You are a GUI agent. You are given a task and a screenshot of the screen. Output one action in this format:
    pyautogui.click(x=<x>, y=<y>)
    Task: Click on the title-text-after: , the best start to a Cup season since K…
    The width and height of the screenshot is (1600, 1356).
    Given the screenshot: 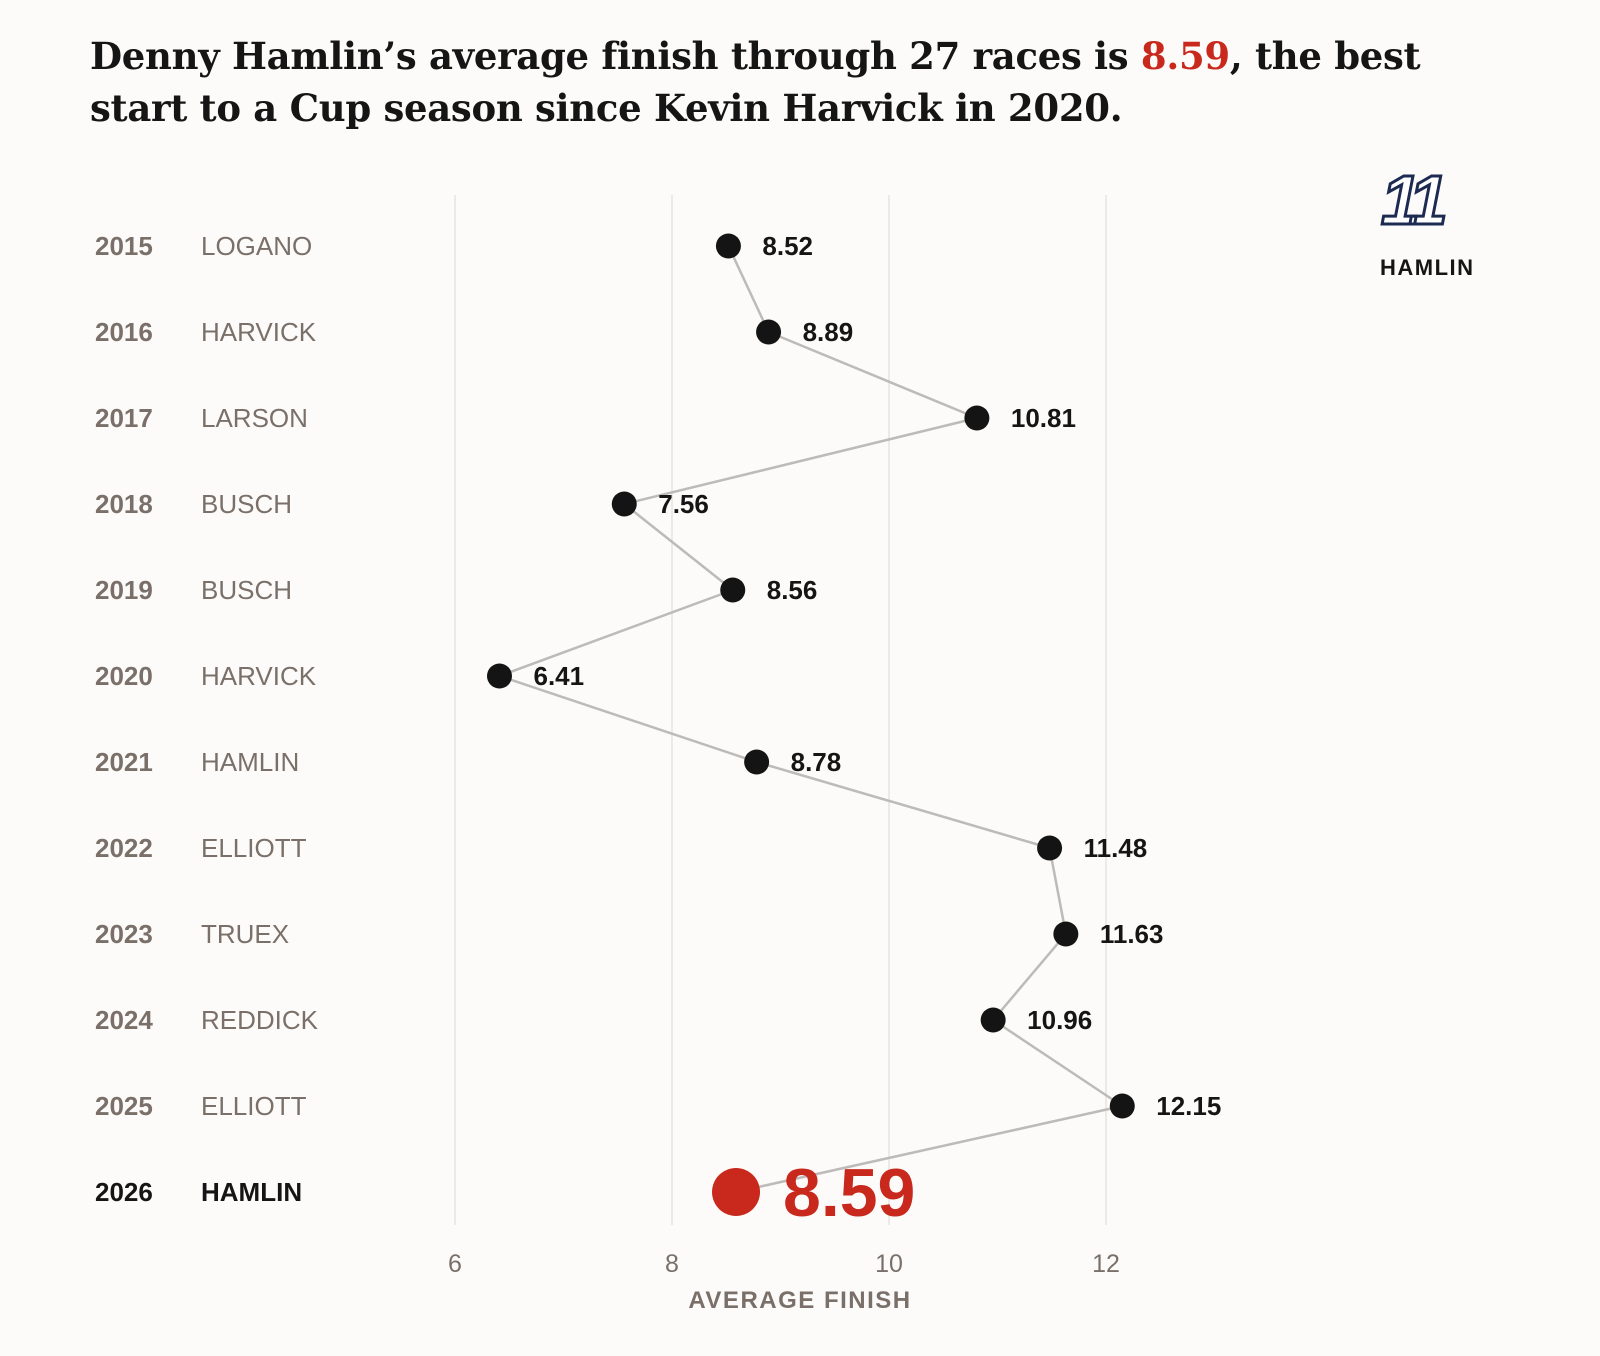 What is the action you would take?
    pyautogui.click(x=755, y=82)
    